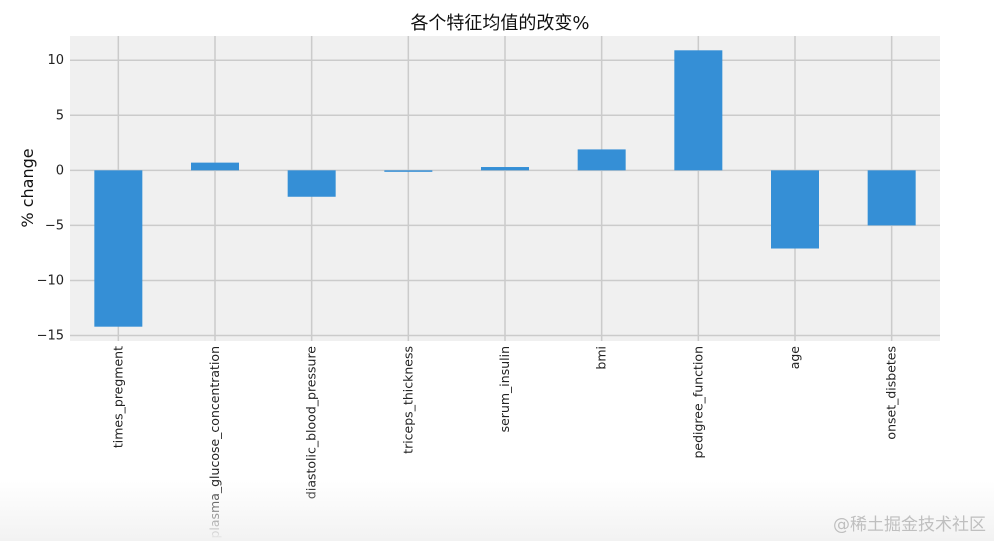 This screenshot has width=994, height=541. I want to click on x-tick-label: bmi, so click(601, 358).